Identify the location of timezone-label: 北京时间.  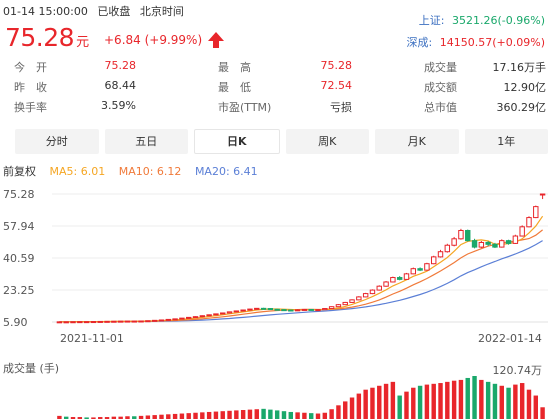
(161, 11).